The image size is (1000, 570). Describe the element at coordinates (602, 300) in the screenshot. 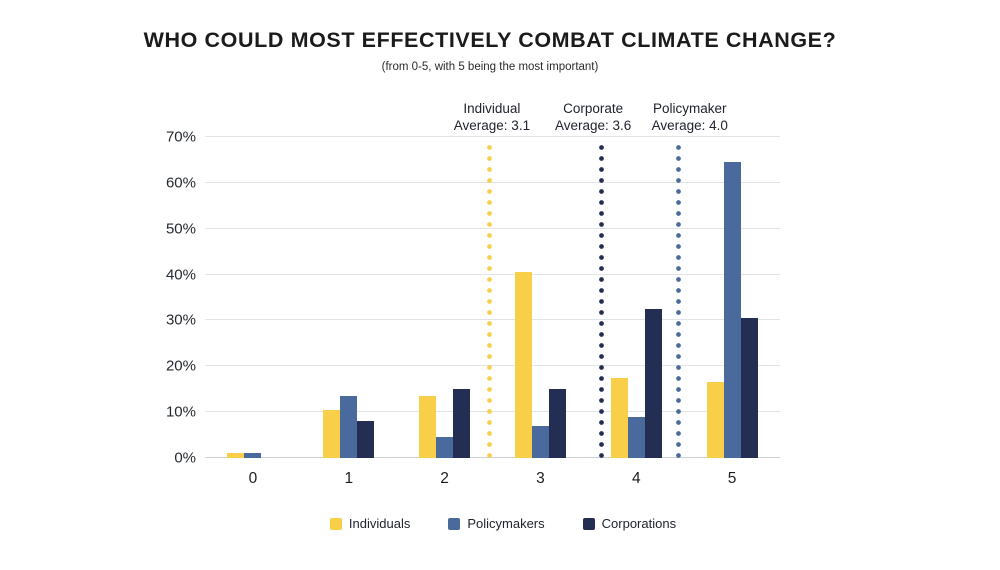

I see `corporate-average-line` at that location.